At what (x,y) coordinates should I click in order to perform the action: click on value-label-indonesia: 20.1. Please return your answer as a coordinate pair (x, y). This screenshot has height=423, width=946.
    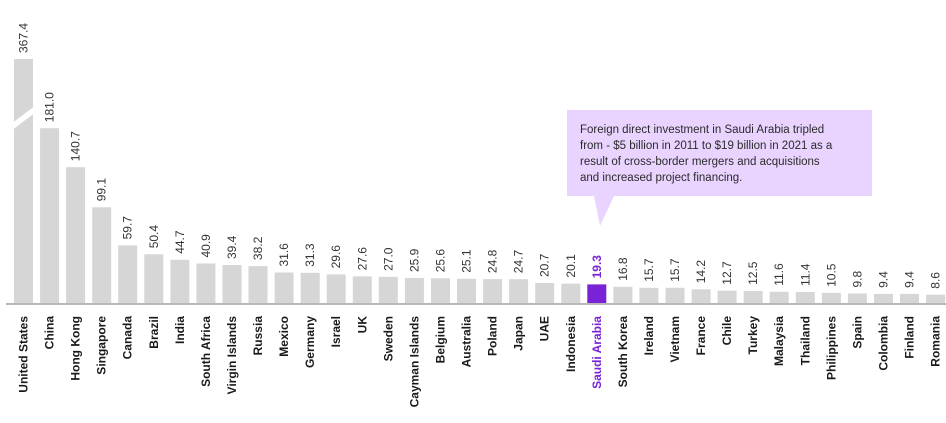
    Looking at the image, I should click on (571, 266).